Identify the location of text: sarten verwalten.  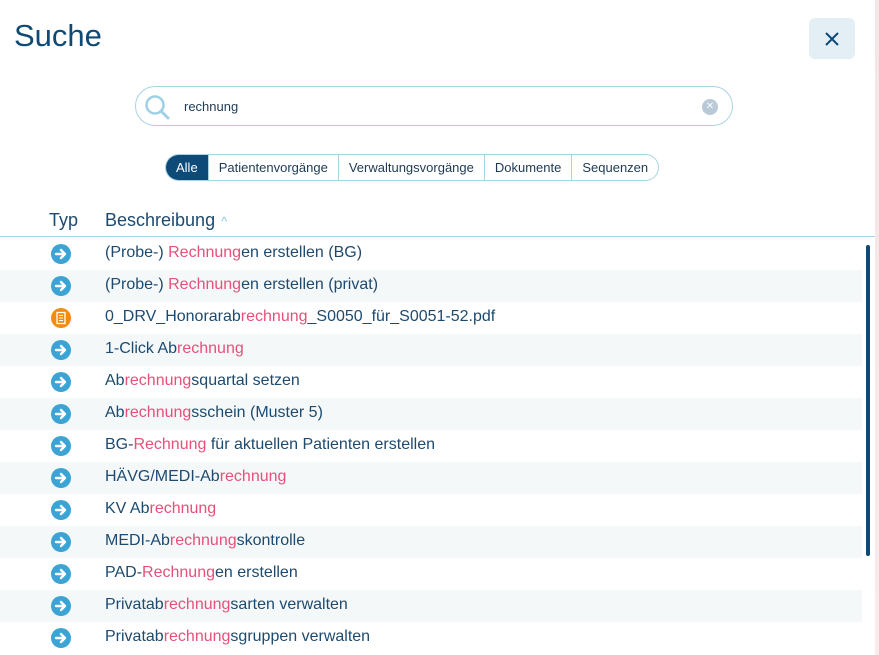
(289, 604).